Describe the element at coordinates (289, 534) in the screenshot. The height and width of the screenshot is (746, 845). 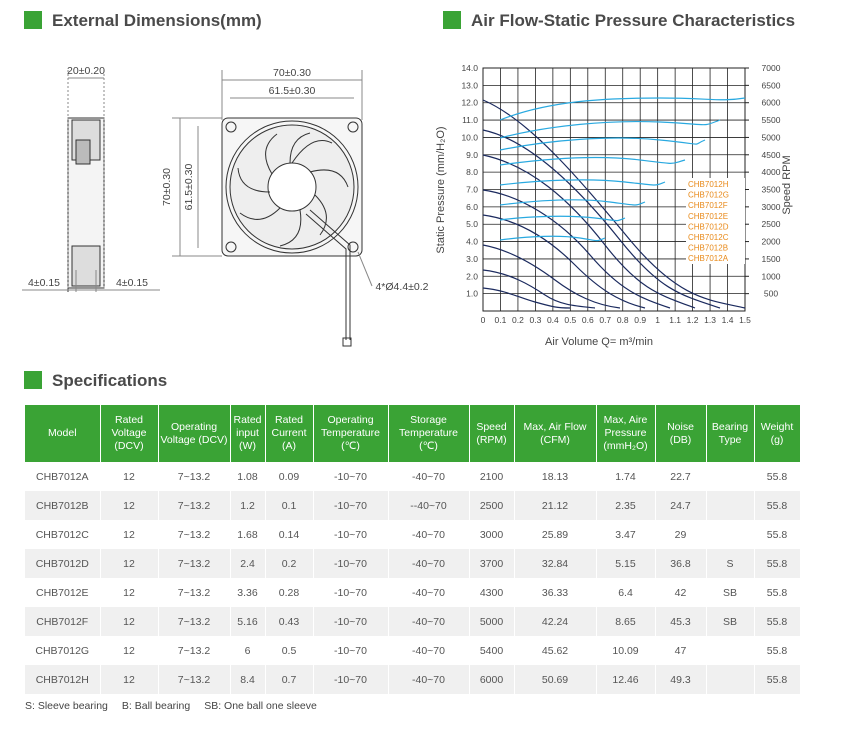
I see `table-cell: 0.14` at that location.